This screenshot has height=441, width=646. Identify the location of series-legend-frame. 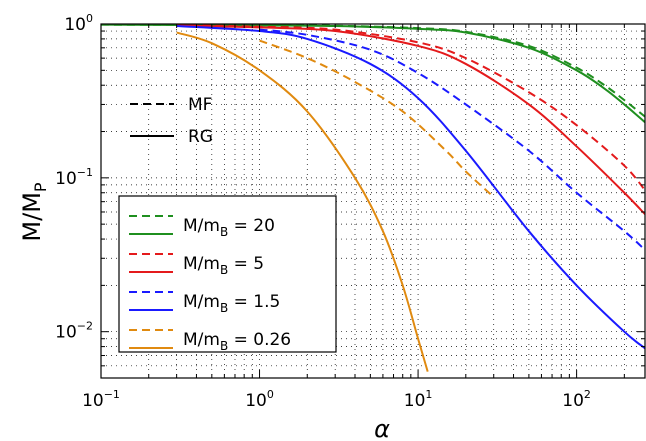
(227, 274).